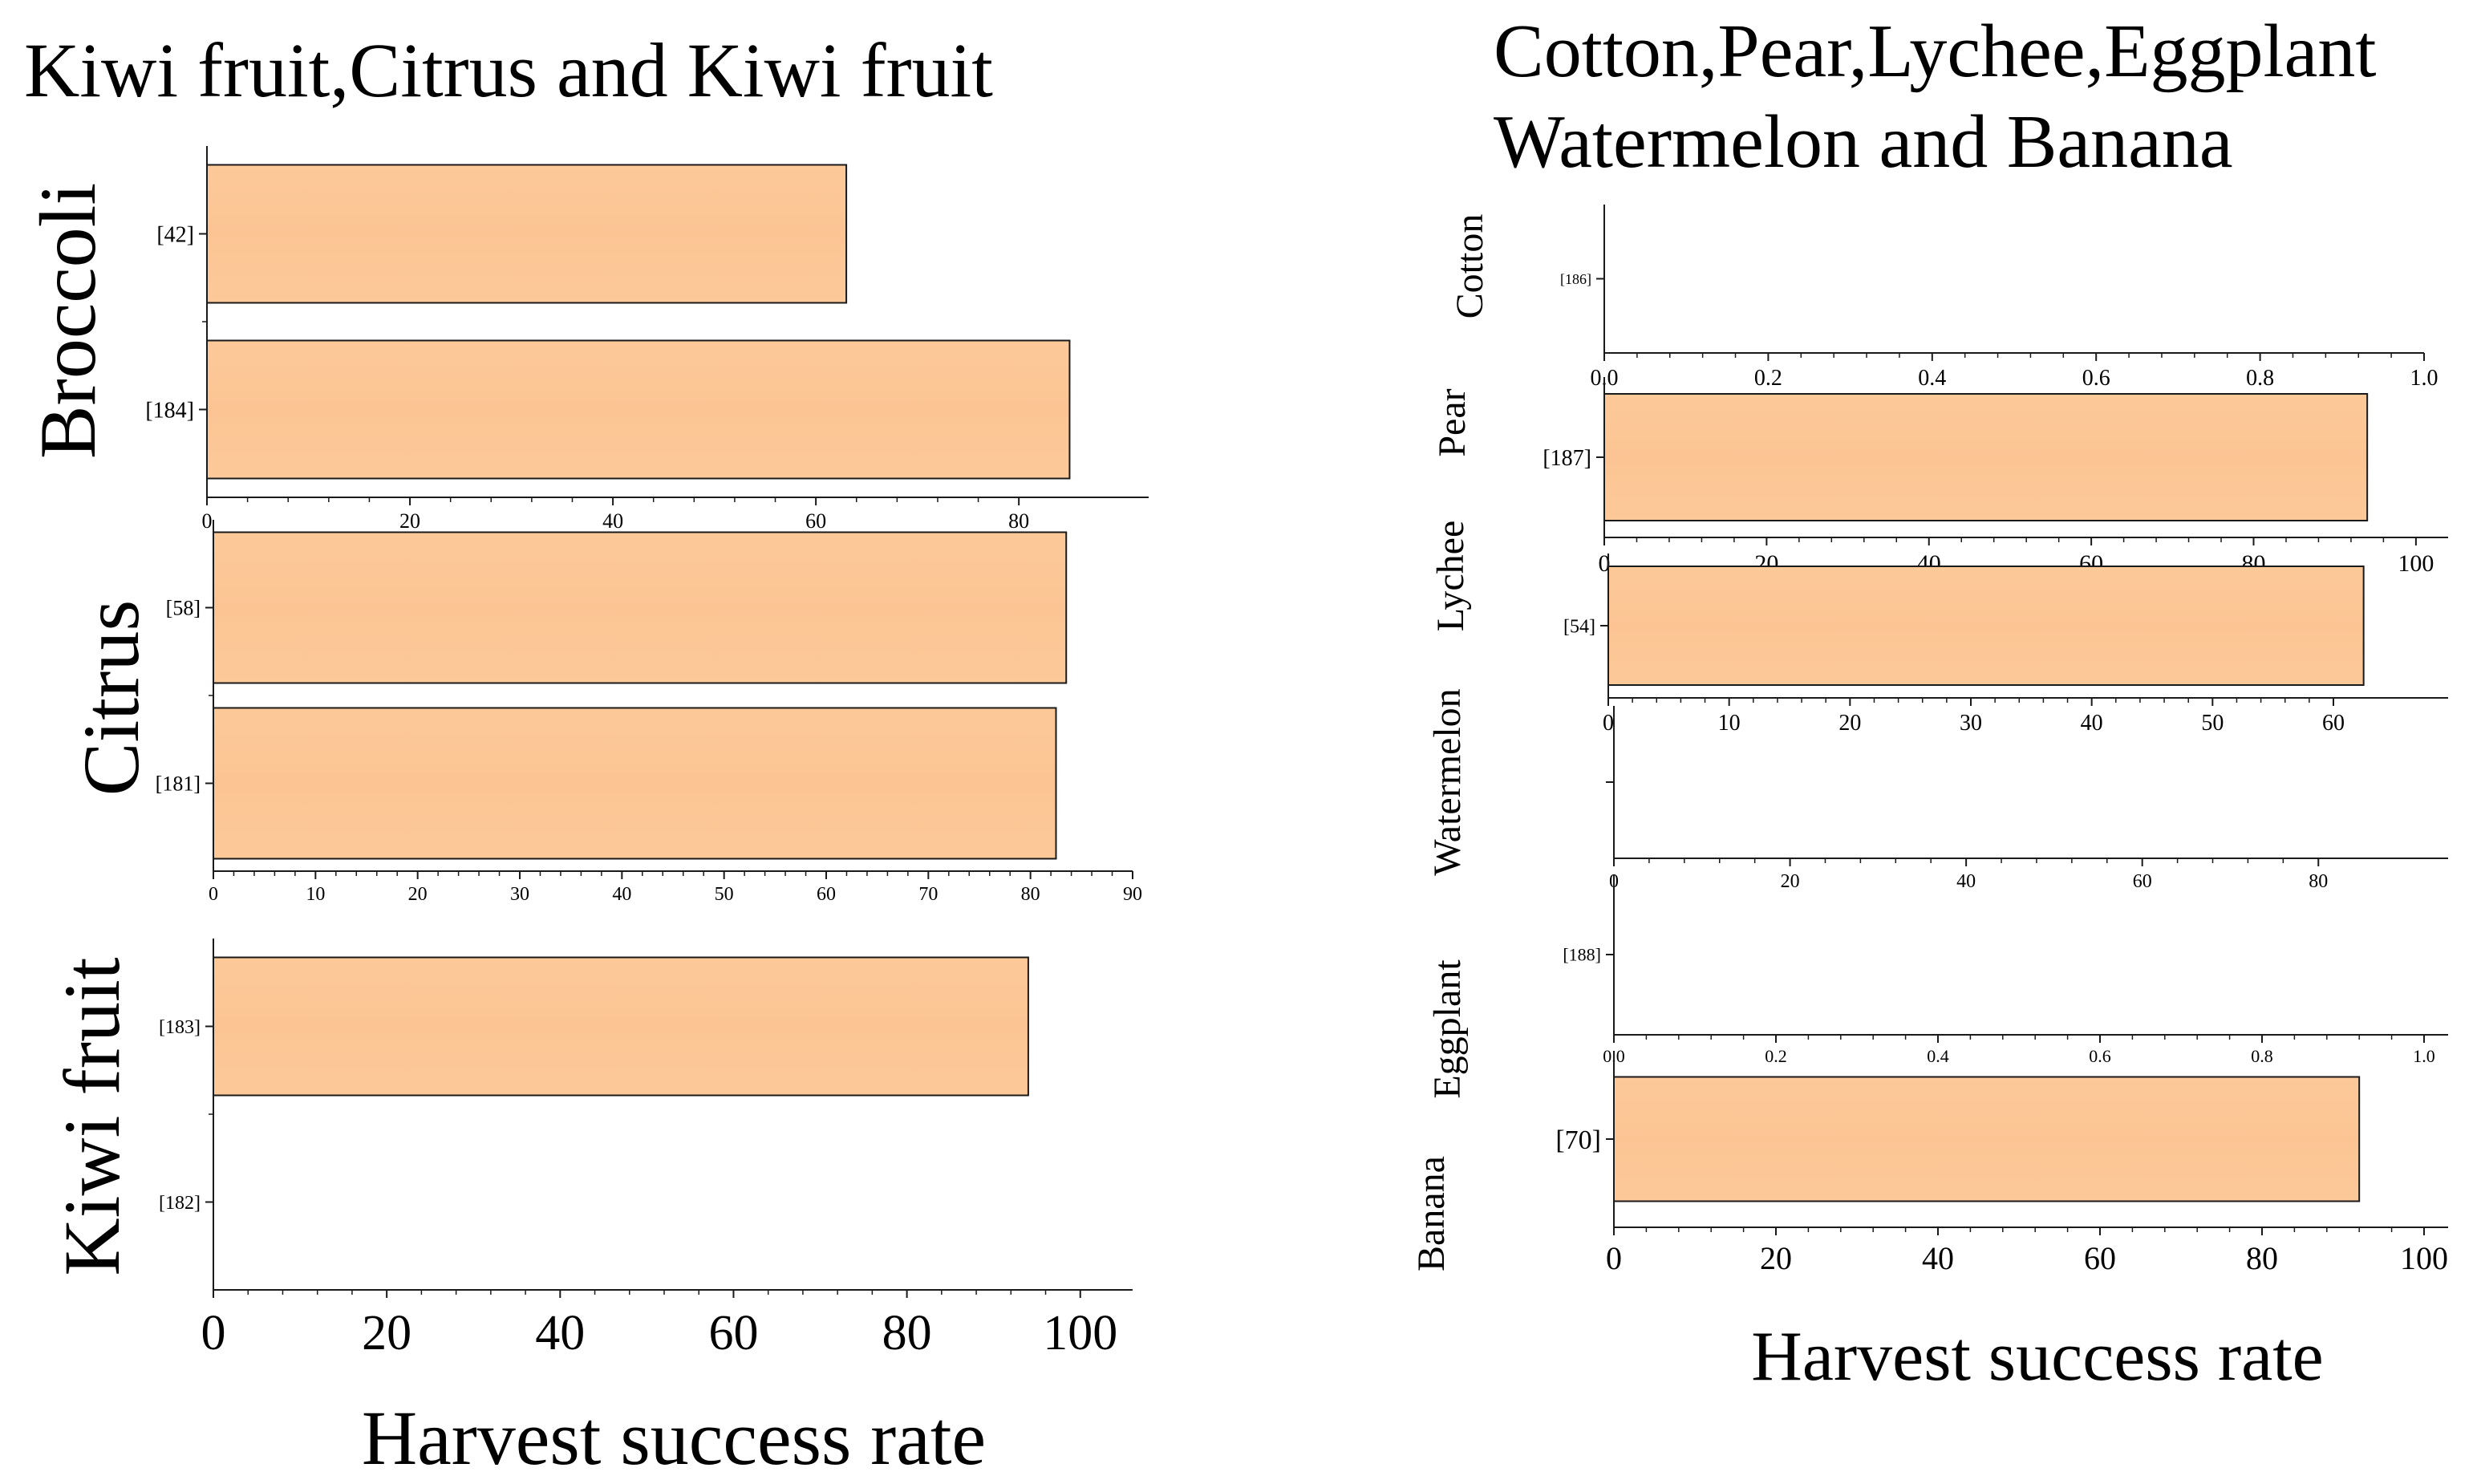 This screenshot has width=2481, height=1484. Describe the element at coordinates (2424, 378) in the screenshot. I see `c1-cotton-x-tick-label: 1.0` at that location.